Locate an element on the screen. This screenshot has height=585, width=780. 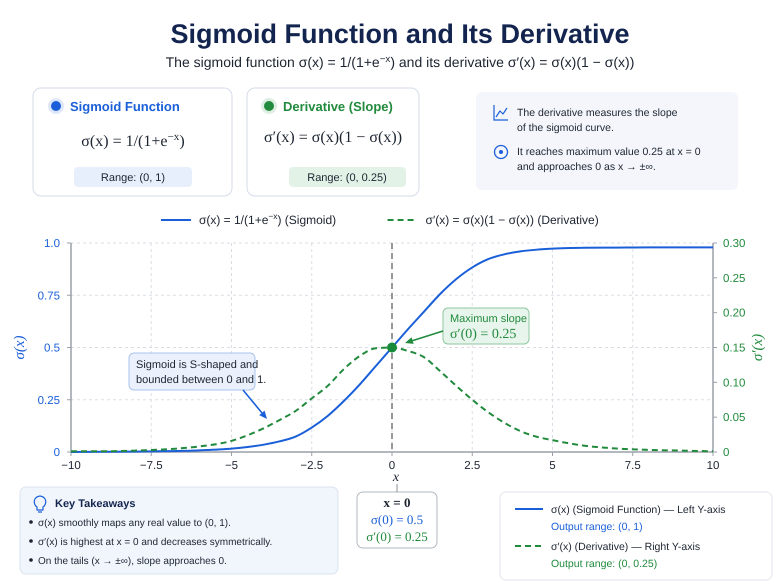
x-tick-label: −5 is located at coordinates (231, 466).